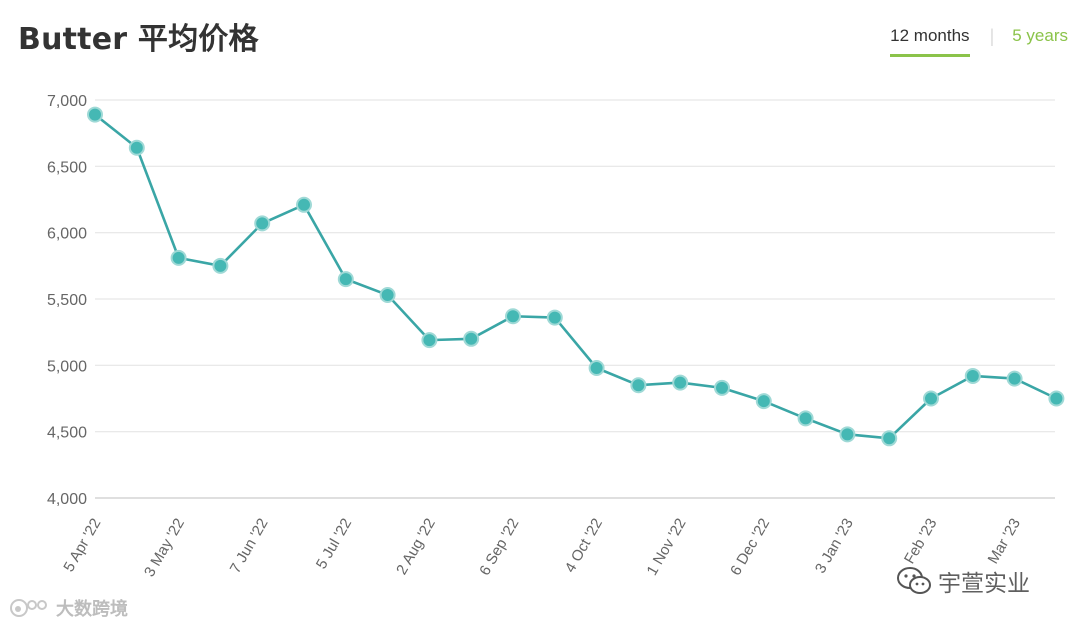 The width and height of the screenshot is (1080, 629). What do you see at coordinates (584, 546) in the screenshot?
I see `x-tick-label: 4 Oct '22` at bounding box center [584, 546].